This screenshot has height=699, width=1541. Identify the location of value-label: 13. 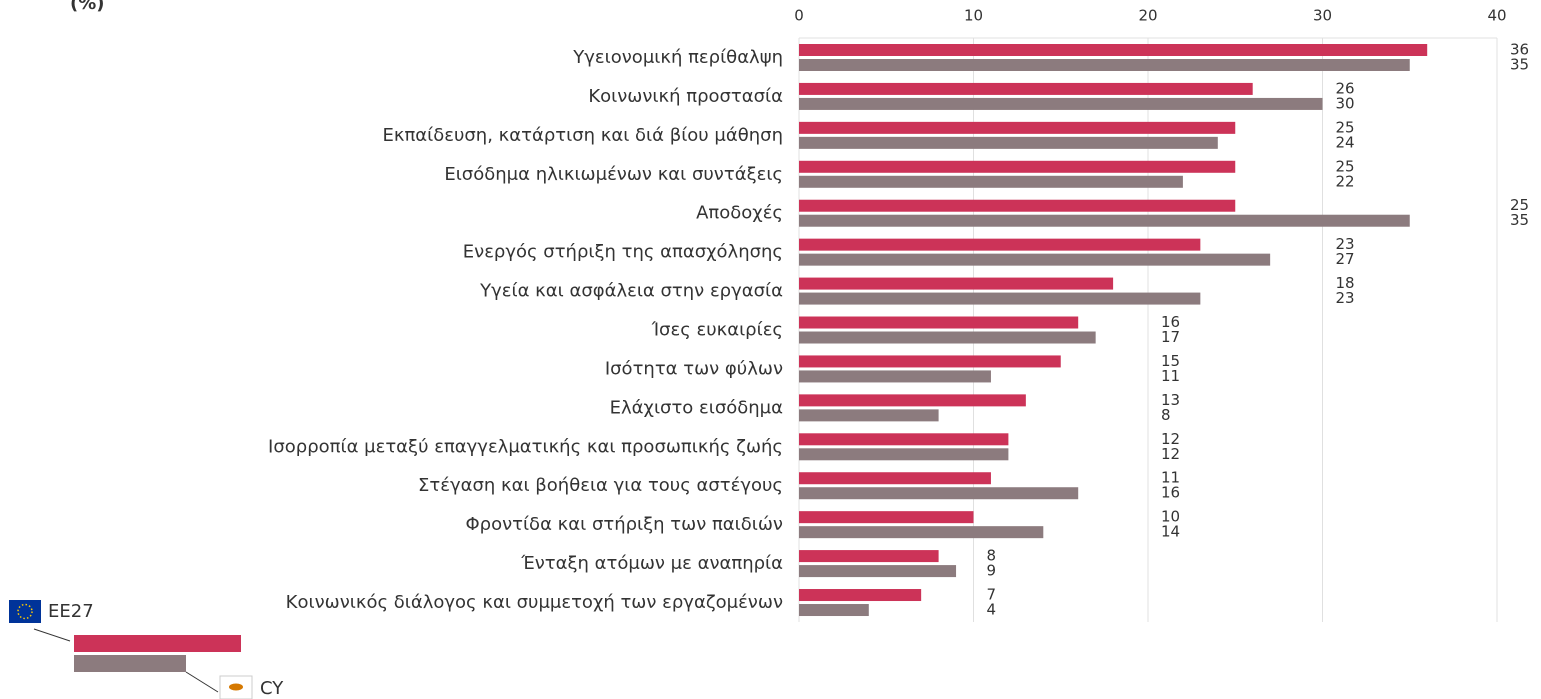
(1170, 400).